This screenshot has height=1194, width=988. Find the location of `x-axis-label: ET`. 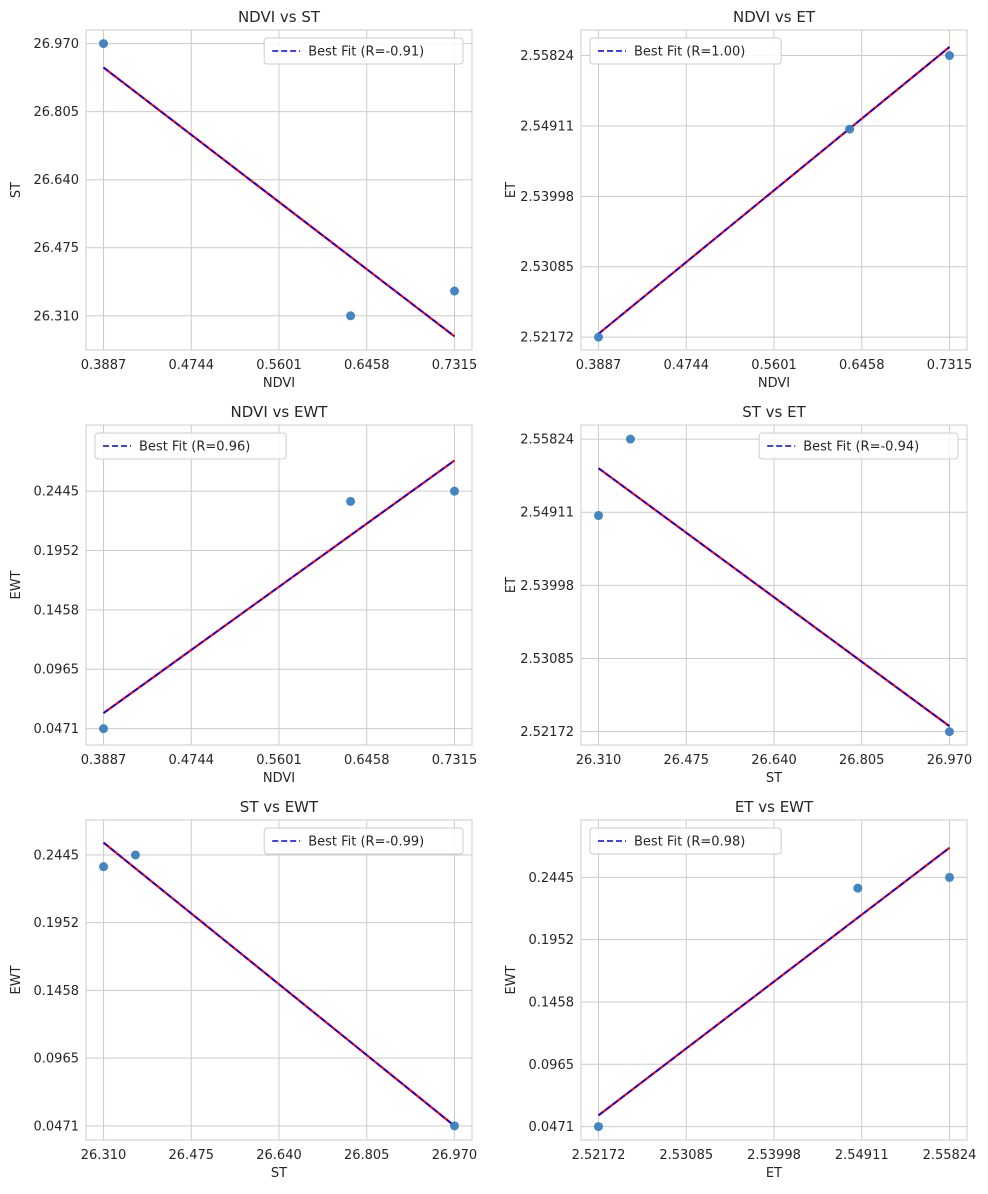

x-axis-label: ET is located at coordinates (774, 1173).